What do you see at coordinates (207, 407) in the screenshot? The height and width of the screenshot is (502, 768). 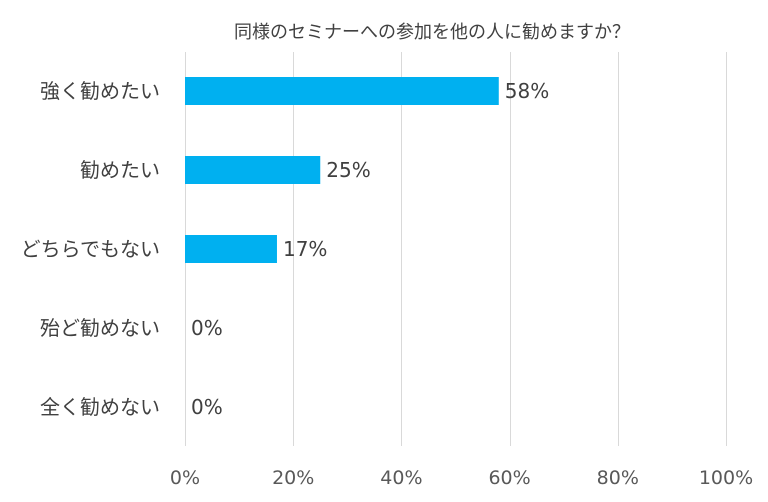 I see `data-label-4: 0%` at bounding box center [207, 407].